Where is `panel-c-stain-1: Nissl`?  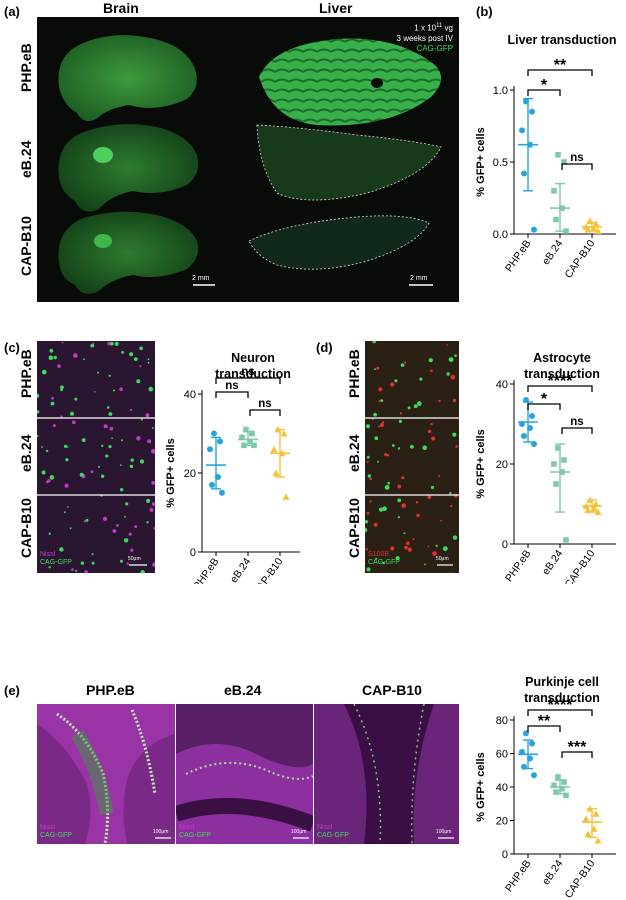
panel-c-stain-1: Nissl is located at coordinates (48, 554).